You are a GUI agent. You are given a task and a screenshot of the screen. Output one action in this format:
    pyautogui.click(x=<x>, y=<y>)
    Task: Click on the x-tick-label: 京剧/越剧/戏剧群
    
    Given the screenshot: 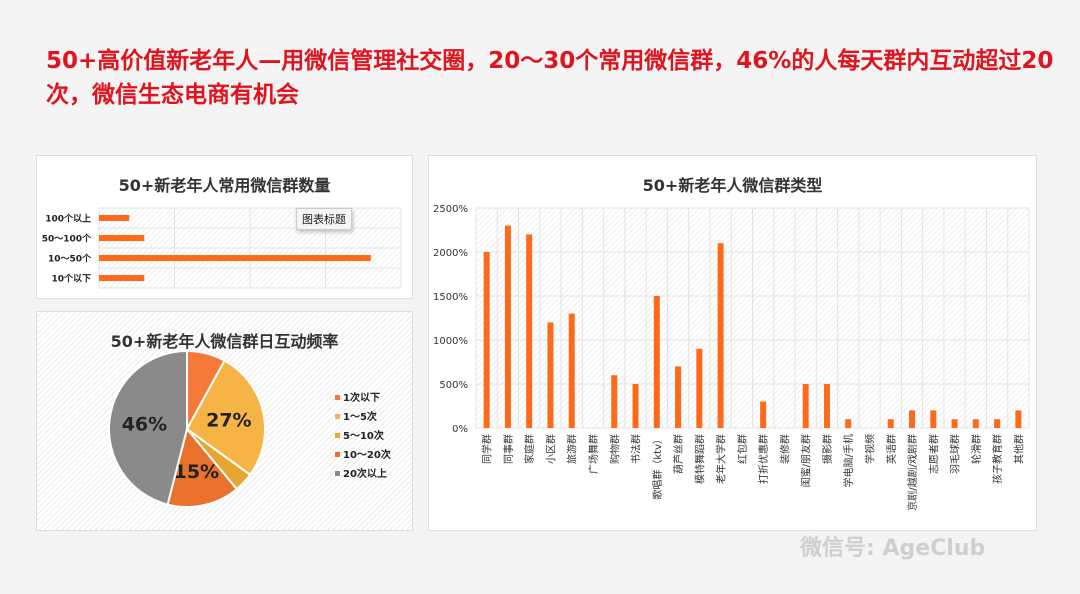 What is the action you would take?
    pyautogui.click(x=912, y=472)
    